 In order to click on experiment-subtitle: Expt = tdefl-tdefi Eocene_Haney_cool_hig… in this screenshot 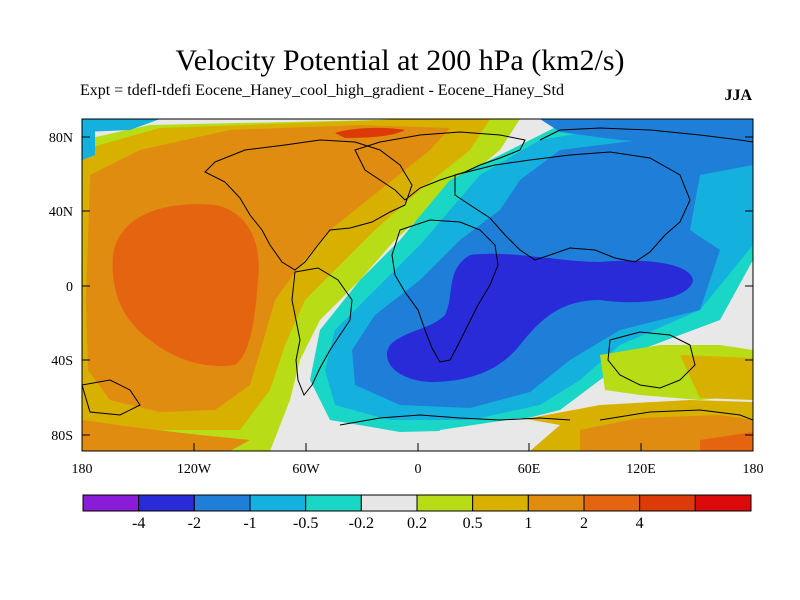, I will do `click(322, 90)`.